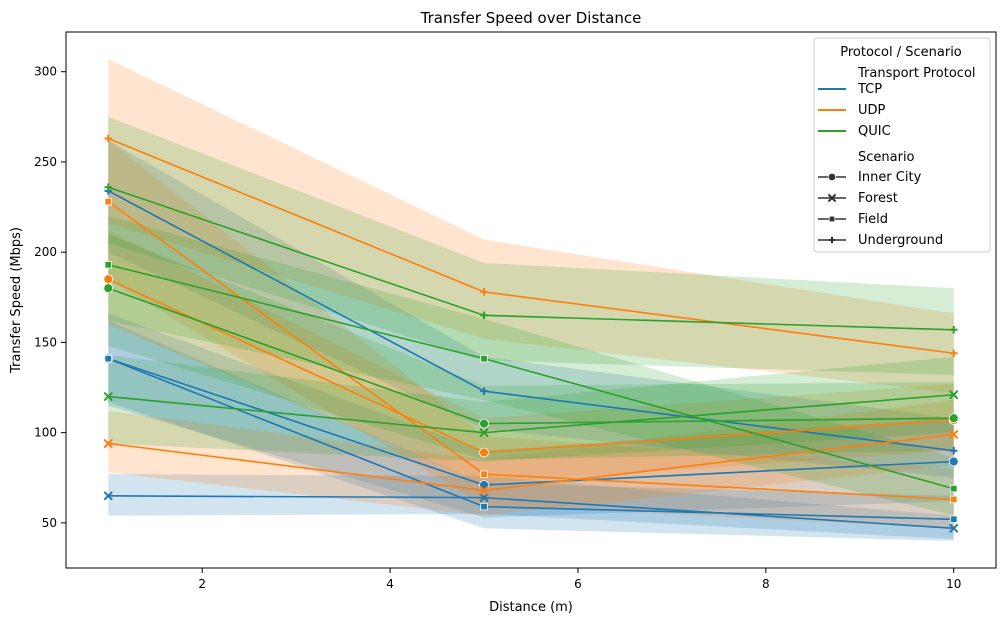  I want to click on x-tick-label: 4, so click(390, 584).